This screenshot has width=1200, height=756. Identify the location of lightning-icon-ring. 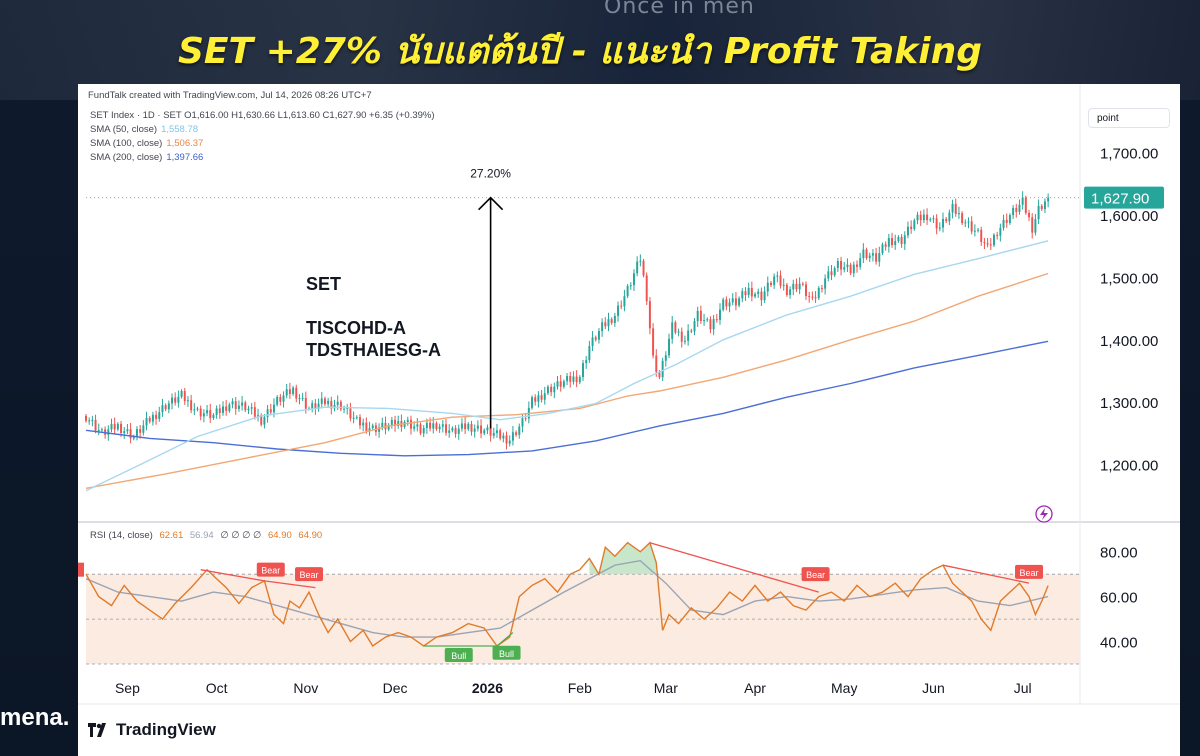
(1044, 514).